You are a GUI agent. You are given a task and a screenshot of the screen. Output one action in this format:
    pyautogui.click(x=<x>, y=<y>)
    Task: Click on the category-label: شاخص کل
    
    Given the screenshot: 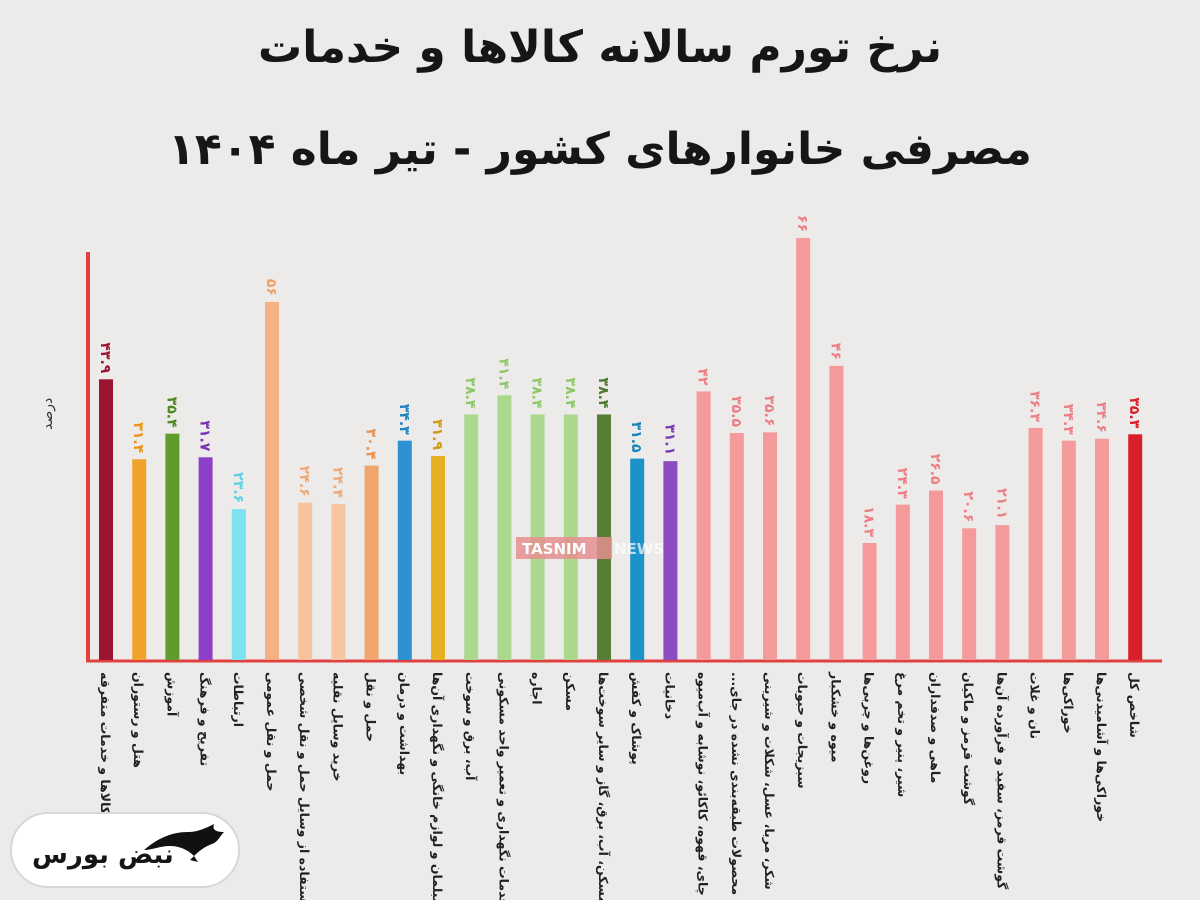 What is the action you would take?
    pyautogui.click(x=1134, y=705)
    